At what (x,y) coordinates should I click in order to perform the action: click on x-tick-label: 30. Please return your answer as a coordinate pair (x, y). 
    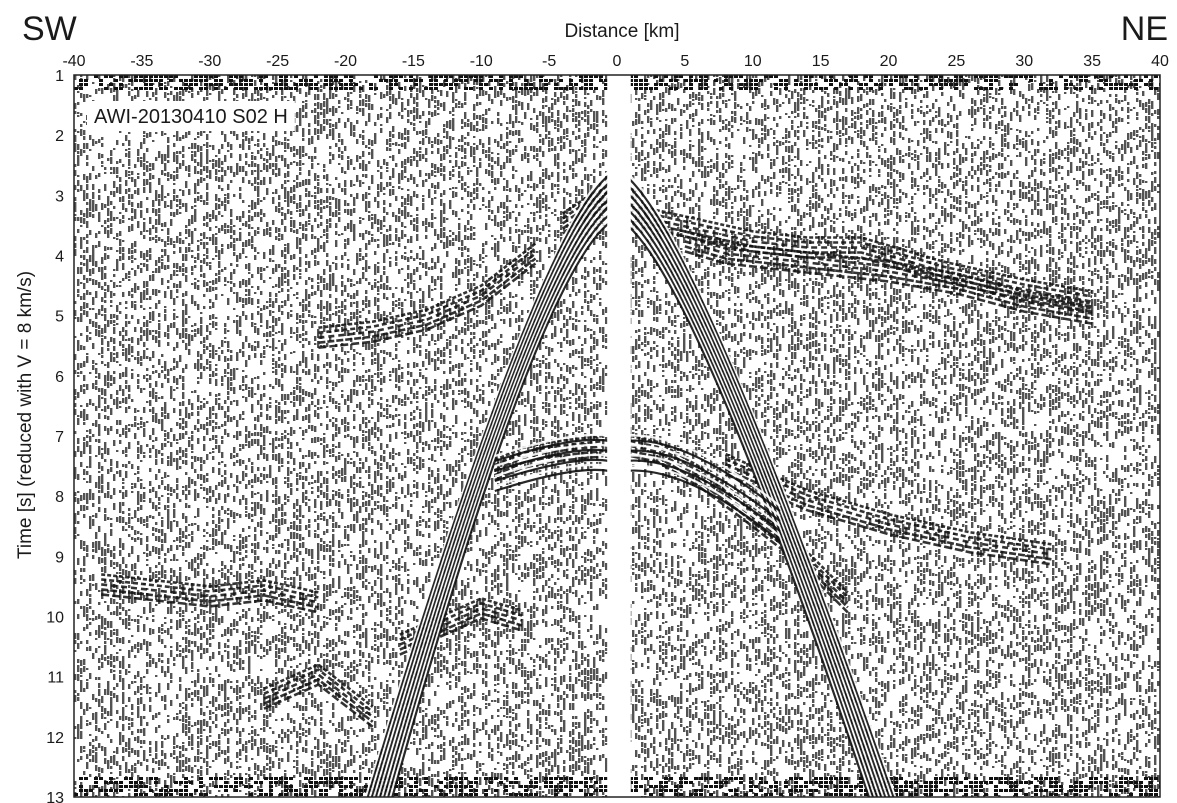
    Looking at the image, I should click on (1024, 61).